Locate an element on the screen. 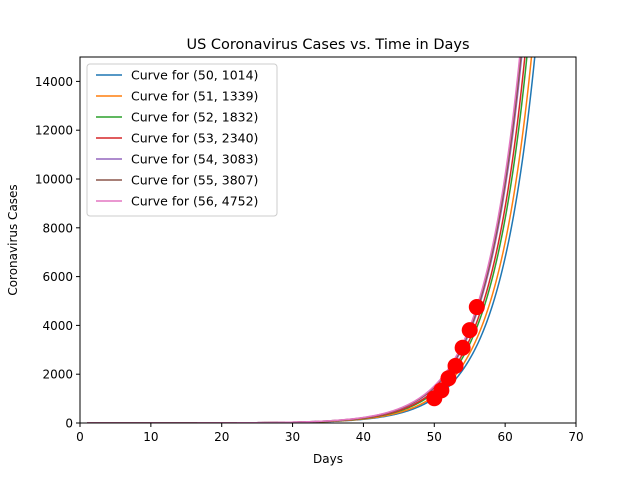 This screenshot has height=480, width=640. legend-label: Curve for (55, 3807) is located at coordinates (194, 180).